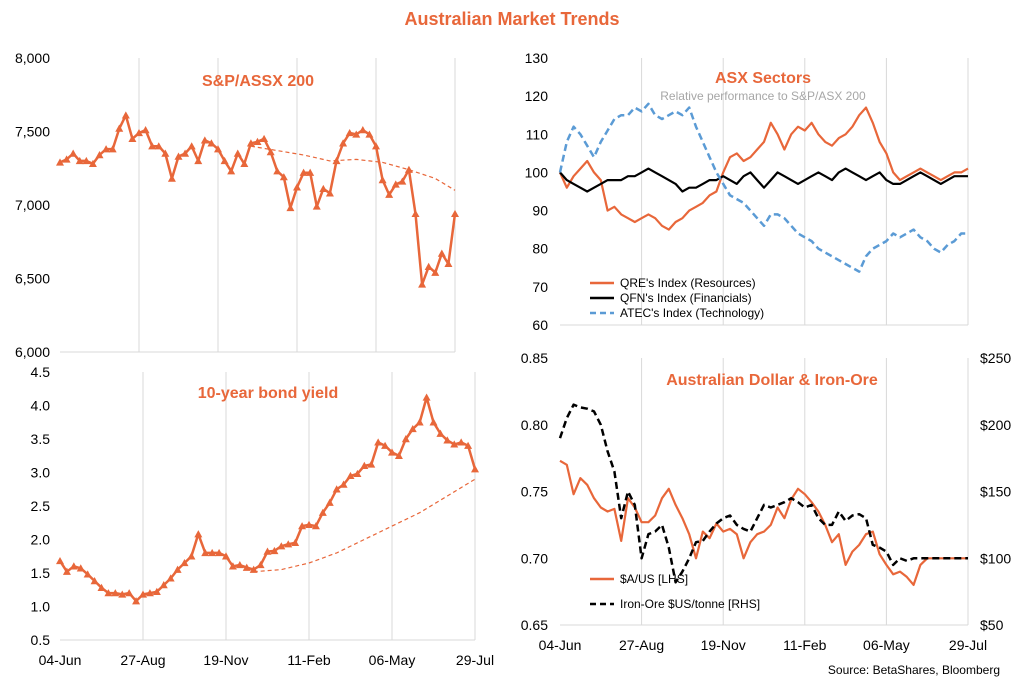  Describe the element at coordinates (688, 283) in the screenshot. I see `sectors-legend-label-0: QRE's Index (Resources)` at that location.